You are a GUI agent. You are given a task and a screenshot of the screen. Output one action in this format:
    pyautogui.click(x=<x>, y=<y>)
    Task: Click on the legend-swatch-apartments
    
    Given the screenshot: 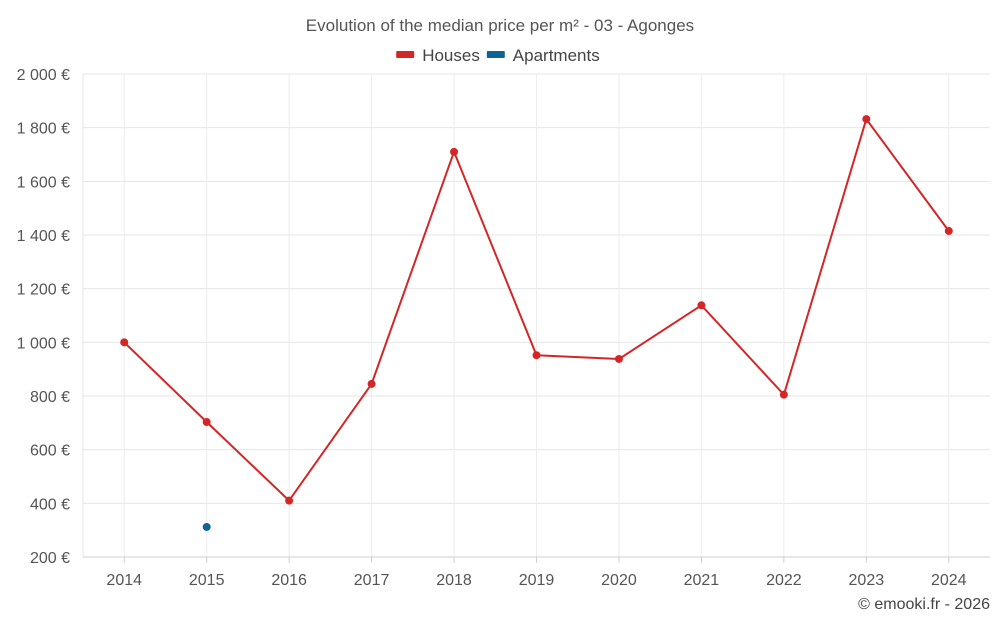 What is the action you would take?
    pyautogui.click(x=495, y=54)
    